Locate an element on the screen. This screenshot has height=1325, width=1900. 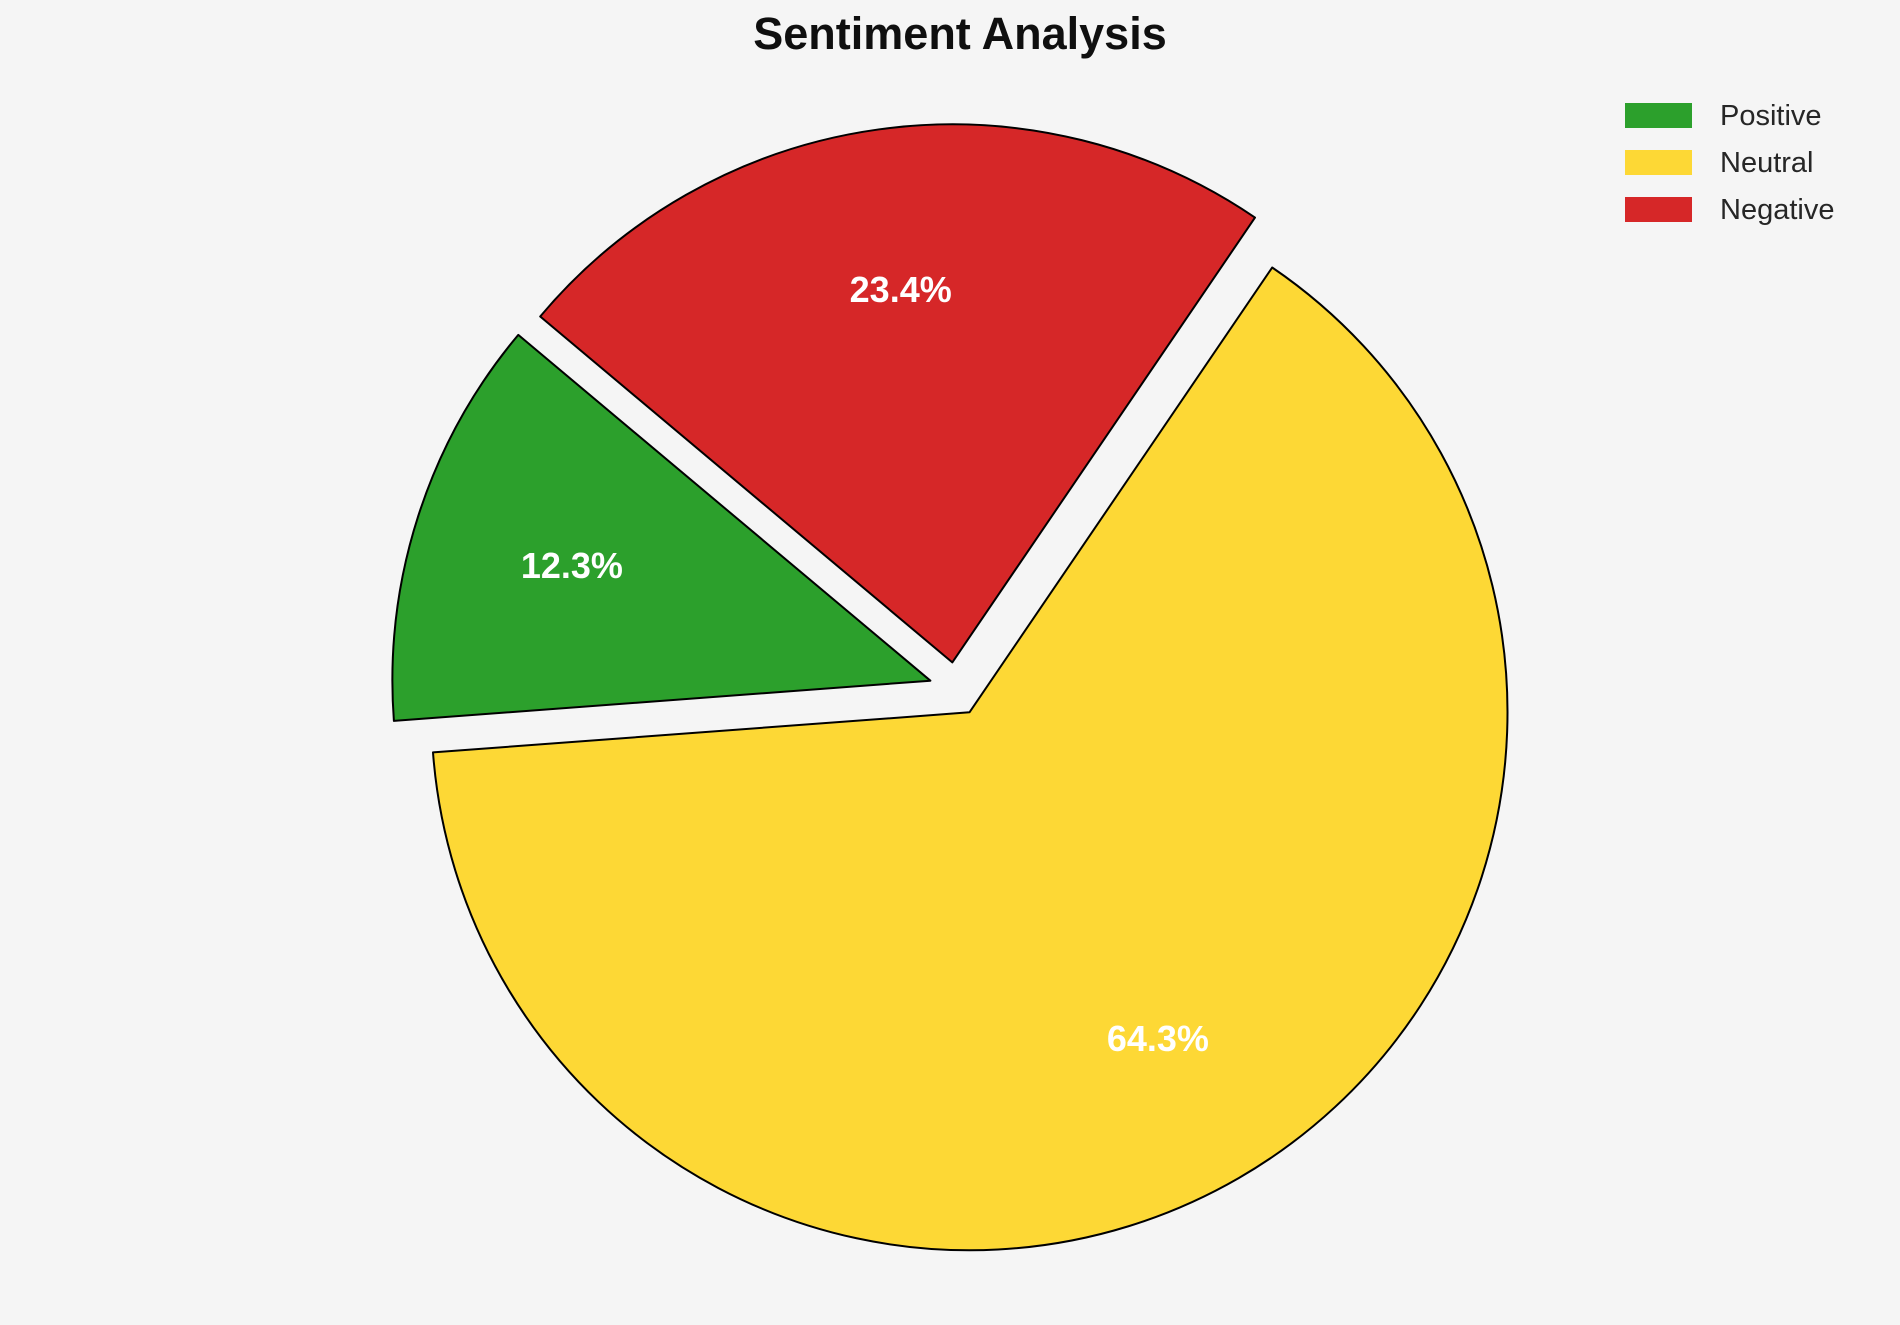
legend-swatch-negative is located at coordinates (1658, 209).